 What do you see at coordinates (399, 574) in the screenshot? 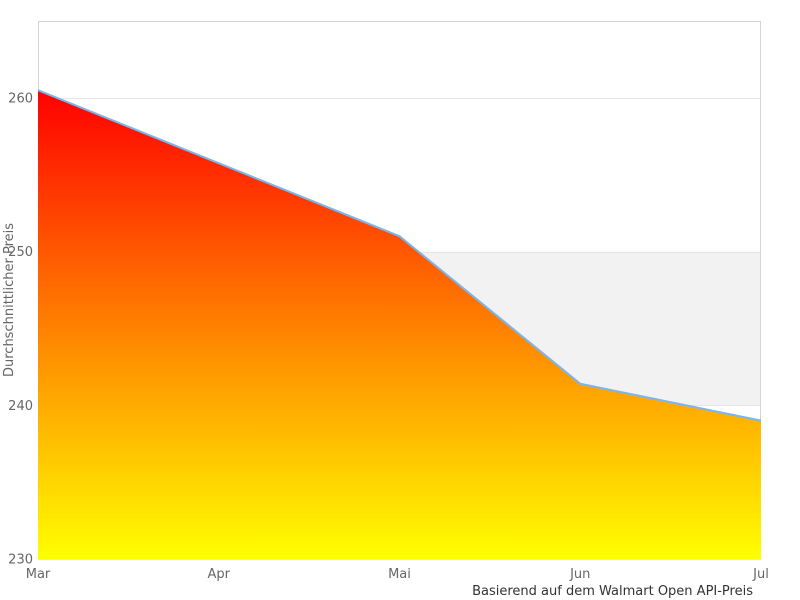
I see `x-tick-label-mai: Mai` at bounding box center [399, 574].